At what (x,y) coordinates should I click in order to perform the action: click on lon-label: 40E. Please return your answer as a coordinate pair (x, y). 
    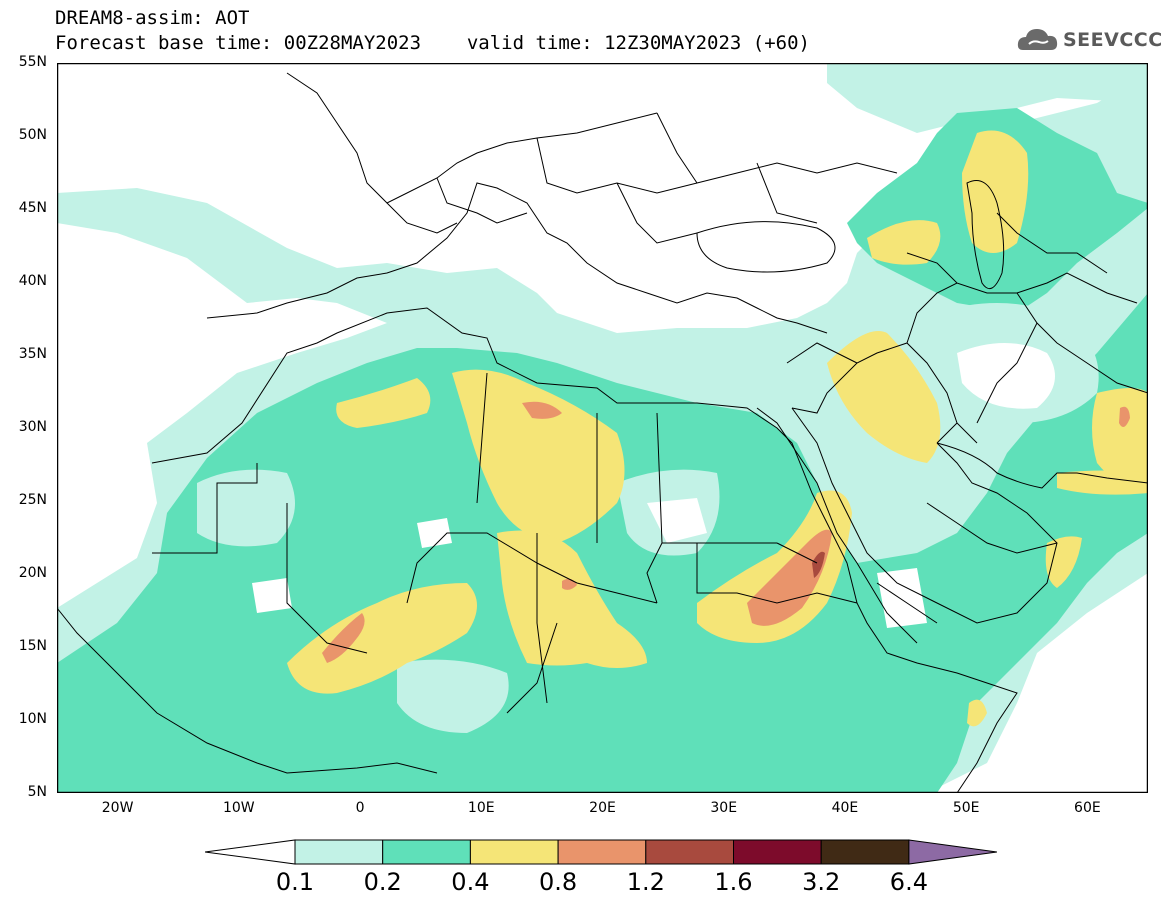
    Looking at the image, I should click on (845, 808).